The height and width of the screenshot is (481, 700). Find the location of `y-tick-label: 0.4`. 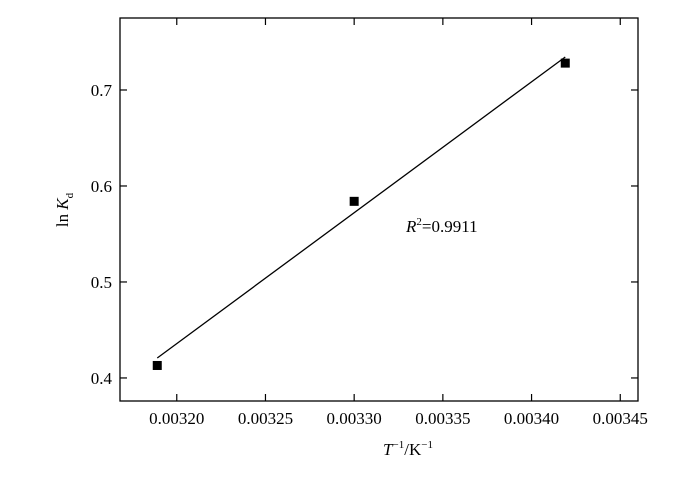

y-tick-label: 0.4 is located at coordinates (102, 378).